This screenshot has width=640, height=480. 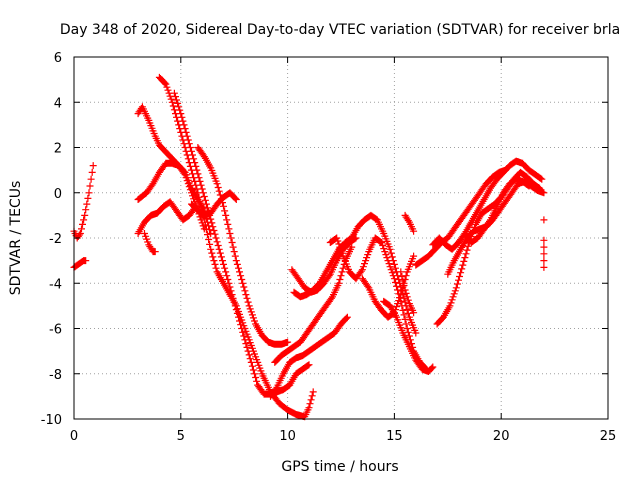 I want to click on x-axis-label: GPS time / hours, so click(x=339, y=467).